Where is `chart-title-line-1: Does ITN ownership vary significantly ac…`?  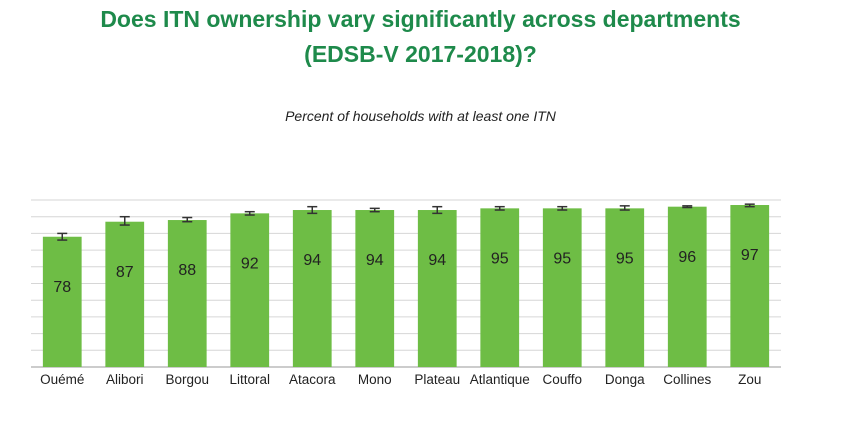
chart-title-line-1: Does ITN ownership vary significantly ac… is located at coordinates (420, 19).